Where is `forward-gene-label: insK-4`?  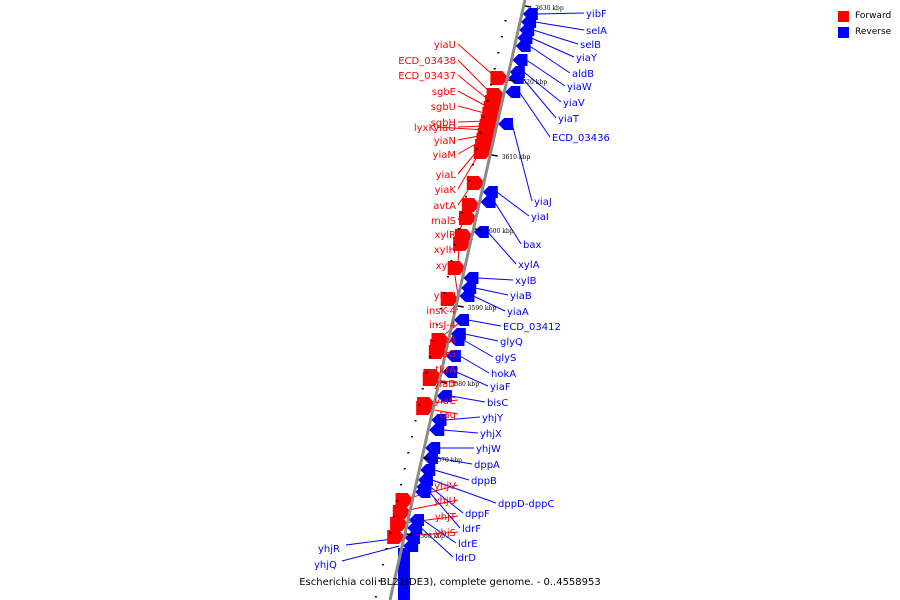
forward-gene-label: insK-4 is located at coordinates (441, 311).